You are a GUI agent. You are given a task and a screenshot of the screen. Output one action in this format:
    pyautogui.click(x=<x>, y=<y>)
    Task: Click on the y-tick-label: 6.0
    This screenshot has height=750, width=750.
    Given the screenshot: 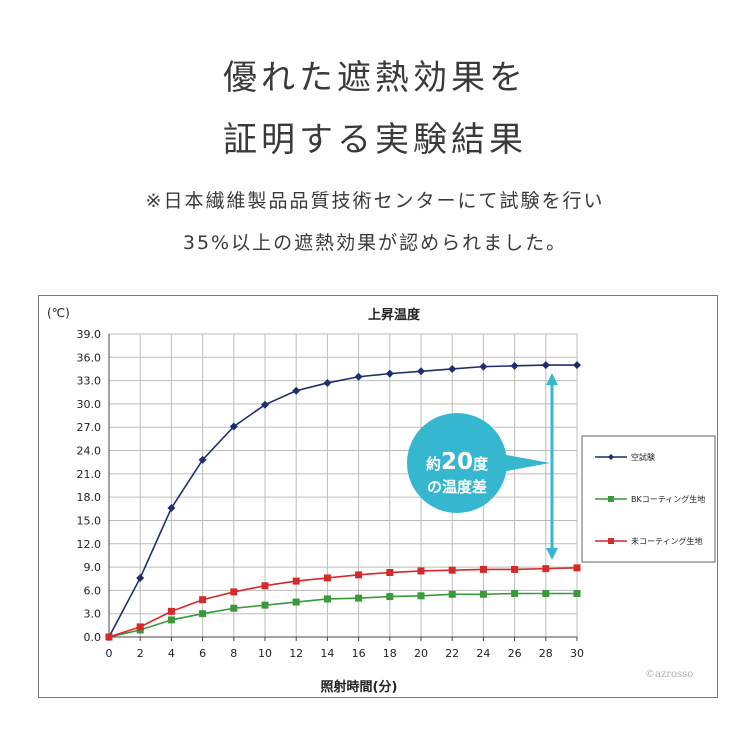 What is the action you would take?
    pyautogui.click(x=93, y=590)
    